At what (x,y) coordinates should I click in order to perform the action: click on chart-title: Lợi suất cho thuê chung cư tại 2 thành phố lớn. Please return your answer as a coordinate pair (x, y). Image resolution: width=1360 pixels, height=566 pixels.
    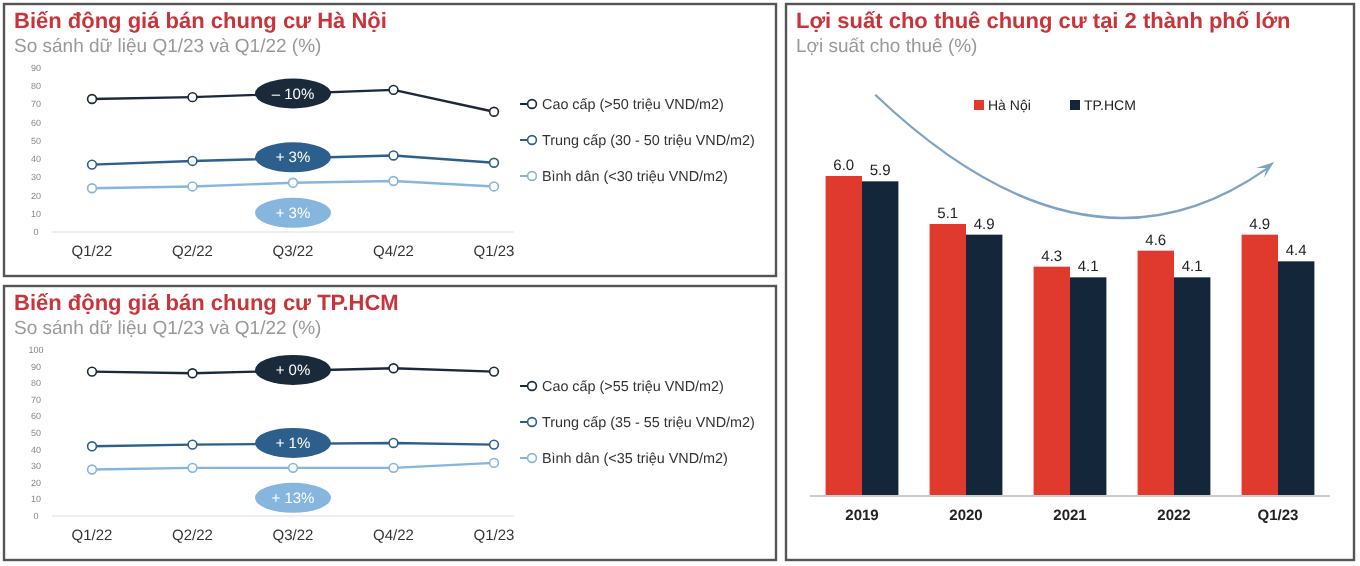
    Looking at the image, I should click on (1044, 22).